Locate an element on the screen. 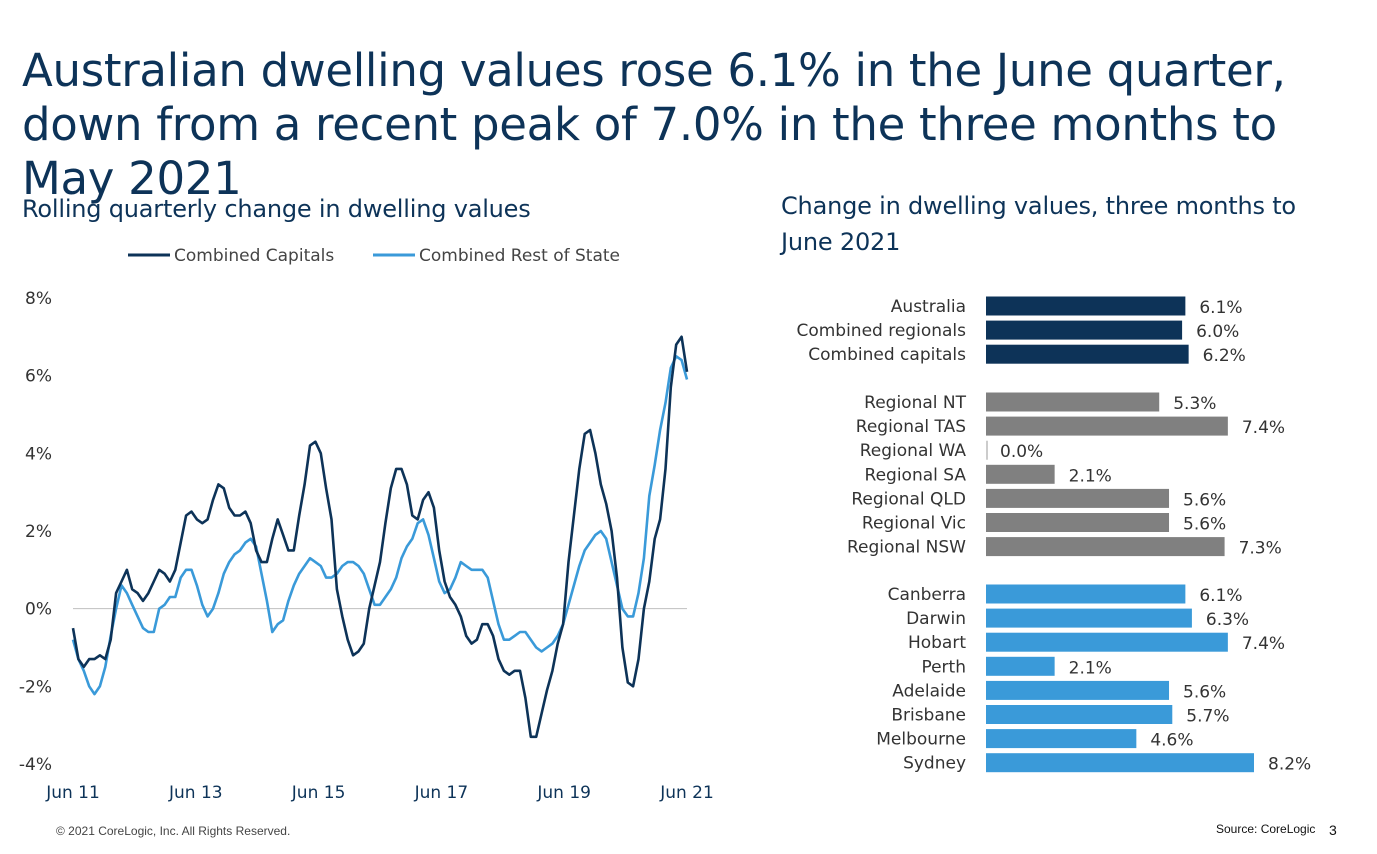  bar-category-combined-regionals: Combined regionals is located at coordinates (881, 331).